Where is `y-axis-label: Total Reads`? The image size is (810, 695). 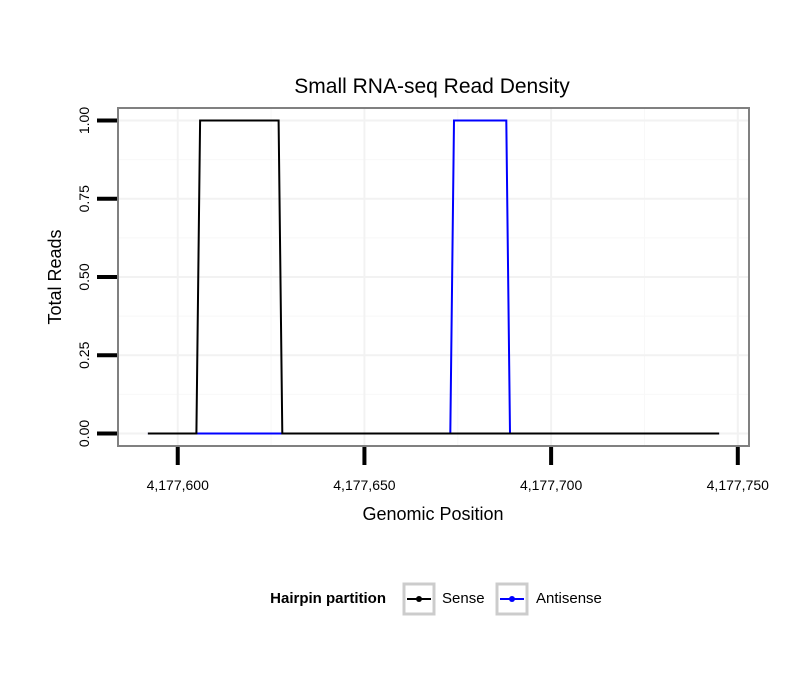 y-axis-label: Total Reads is located at coordinates (55, 276).